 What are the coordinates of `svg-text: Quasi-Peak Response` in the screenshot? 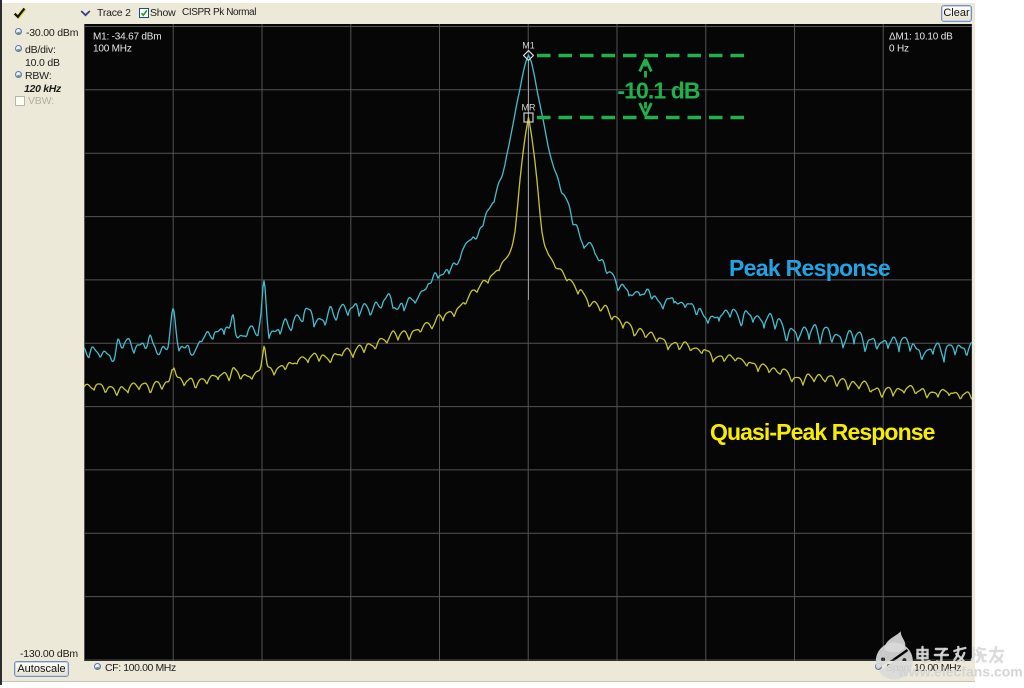 It's located at (822, 432).